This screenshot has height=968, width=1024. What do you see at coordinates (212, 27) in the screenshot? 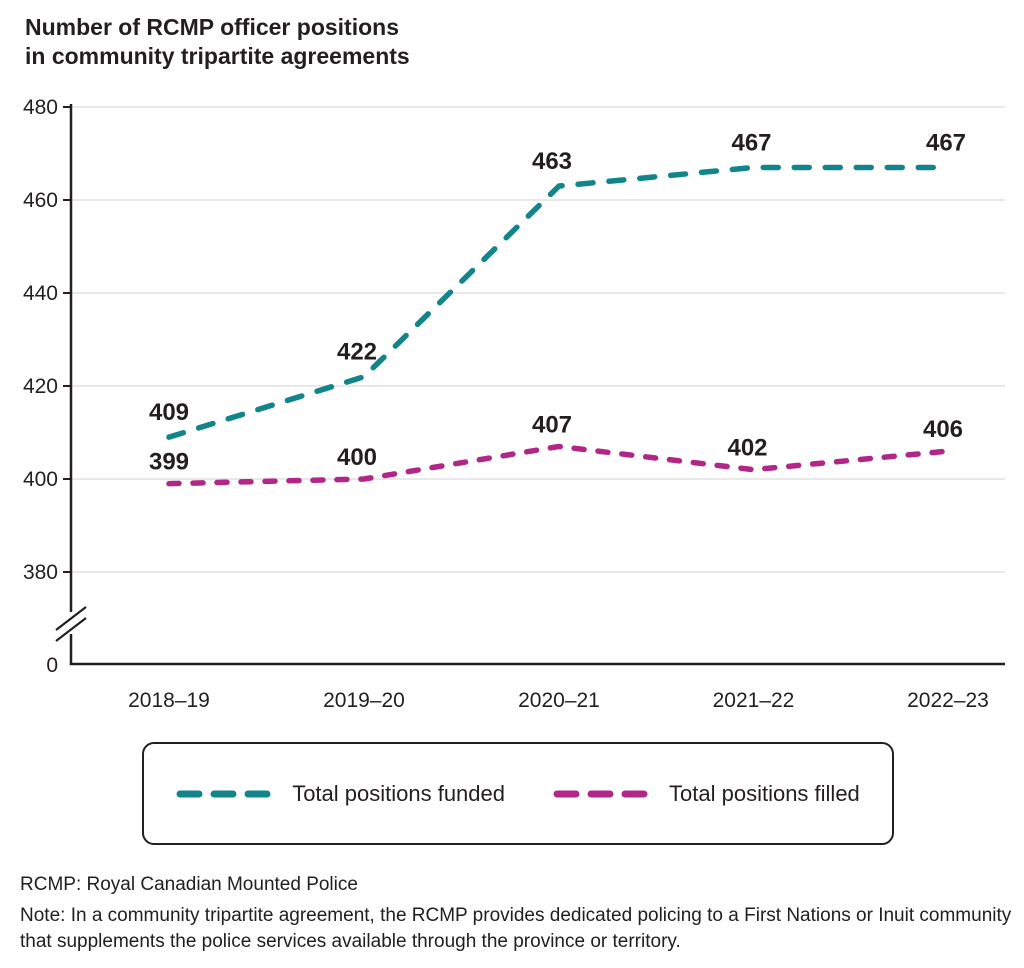
I see `chart-title-line1: Number of RCMP officer positions` at bounding box center [212, 27].